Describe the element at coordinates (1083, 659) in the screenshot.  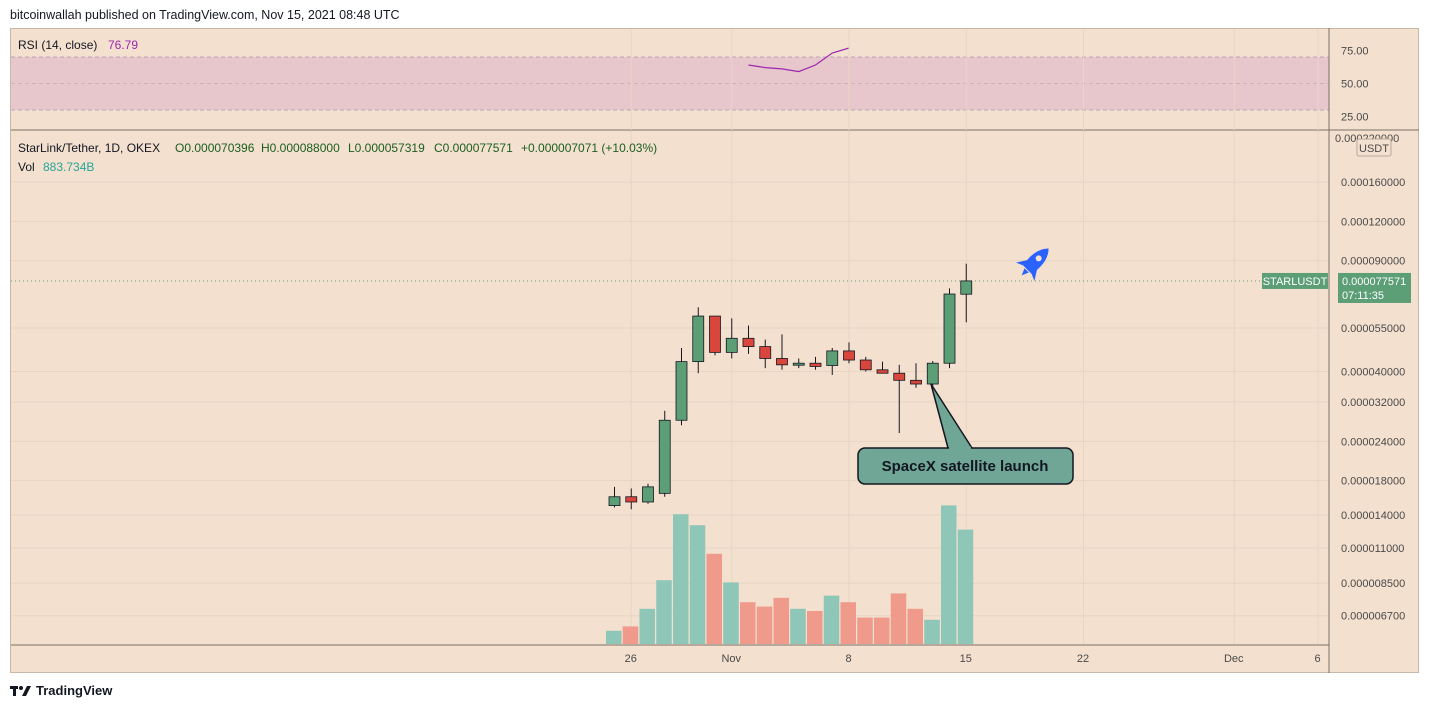
I see `time-tick-label: 22` at that location.